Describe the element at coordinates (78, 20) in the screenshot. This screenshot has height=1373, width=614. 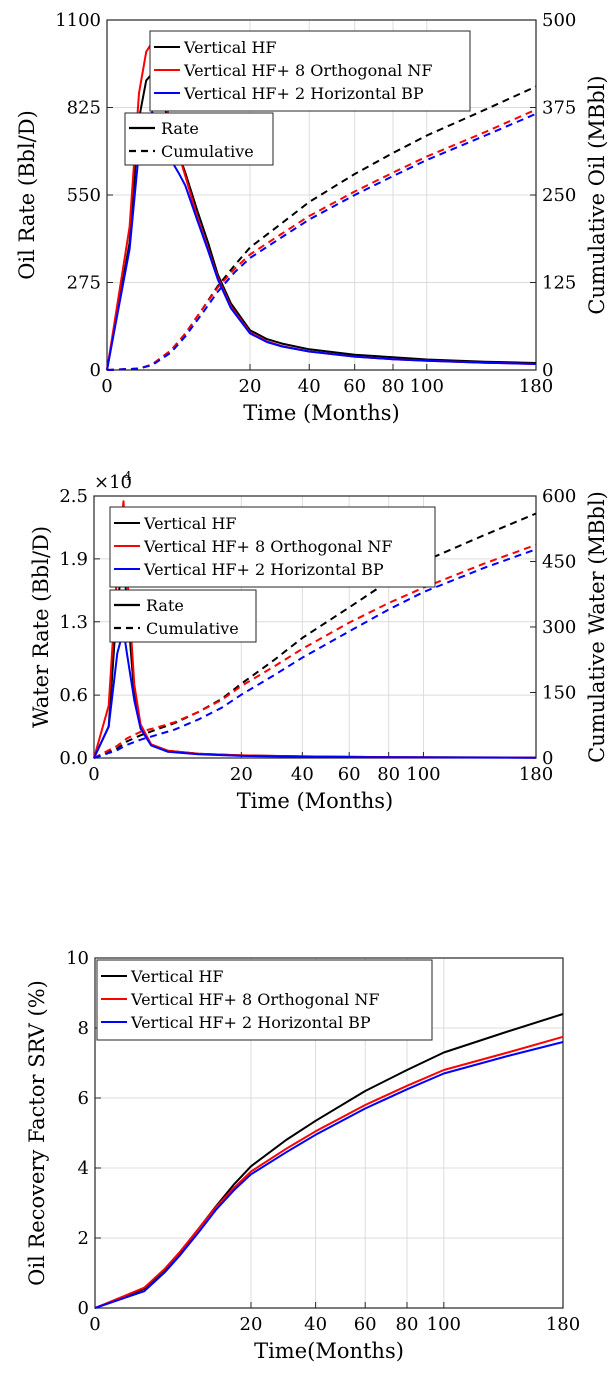
I see `y-tick-label: 1100` at that location.